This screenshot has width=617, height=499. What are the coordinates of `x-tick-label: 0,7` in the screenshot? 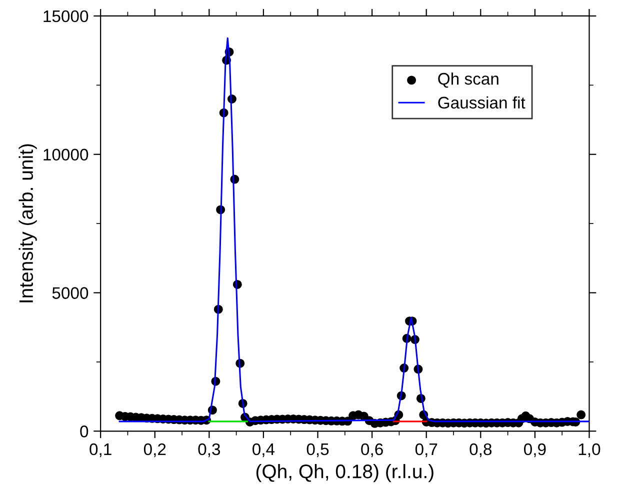 It's located at (426, 450).